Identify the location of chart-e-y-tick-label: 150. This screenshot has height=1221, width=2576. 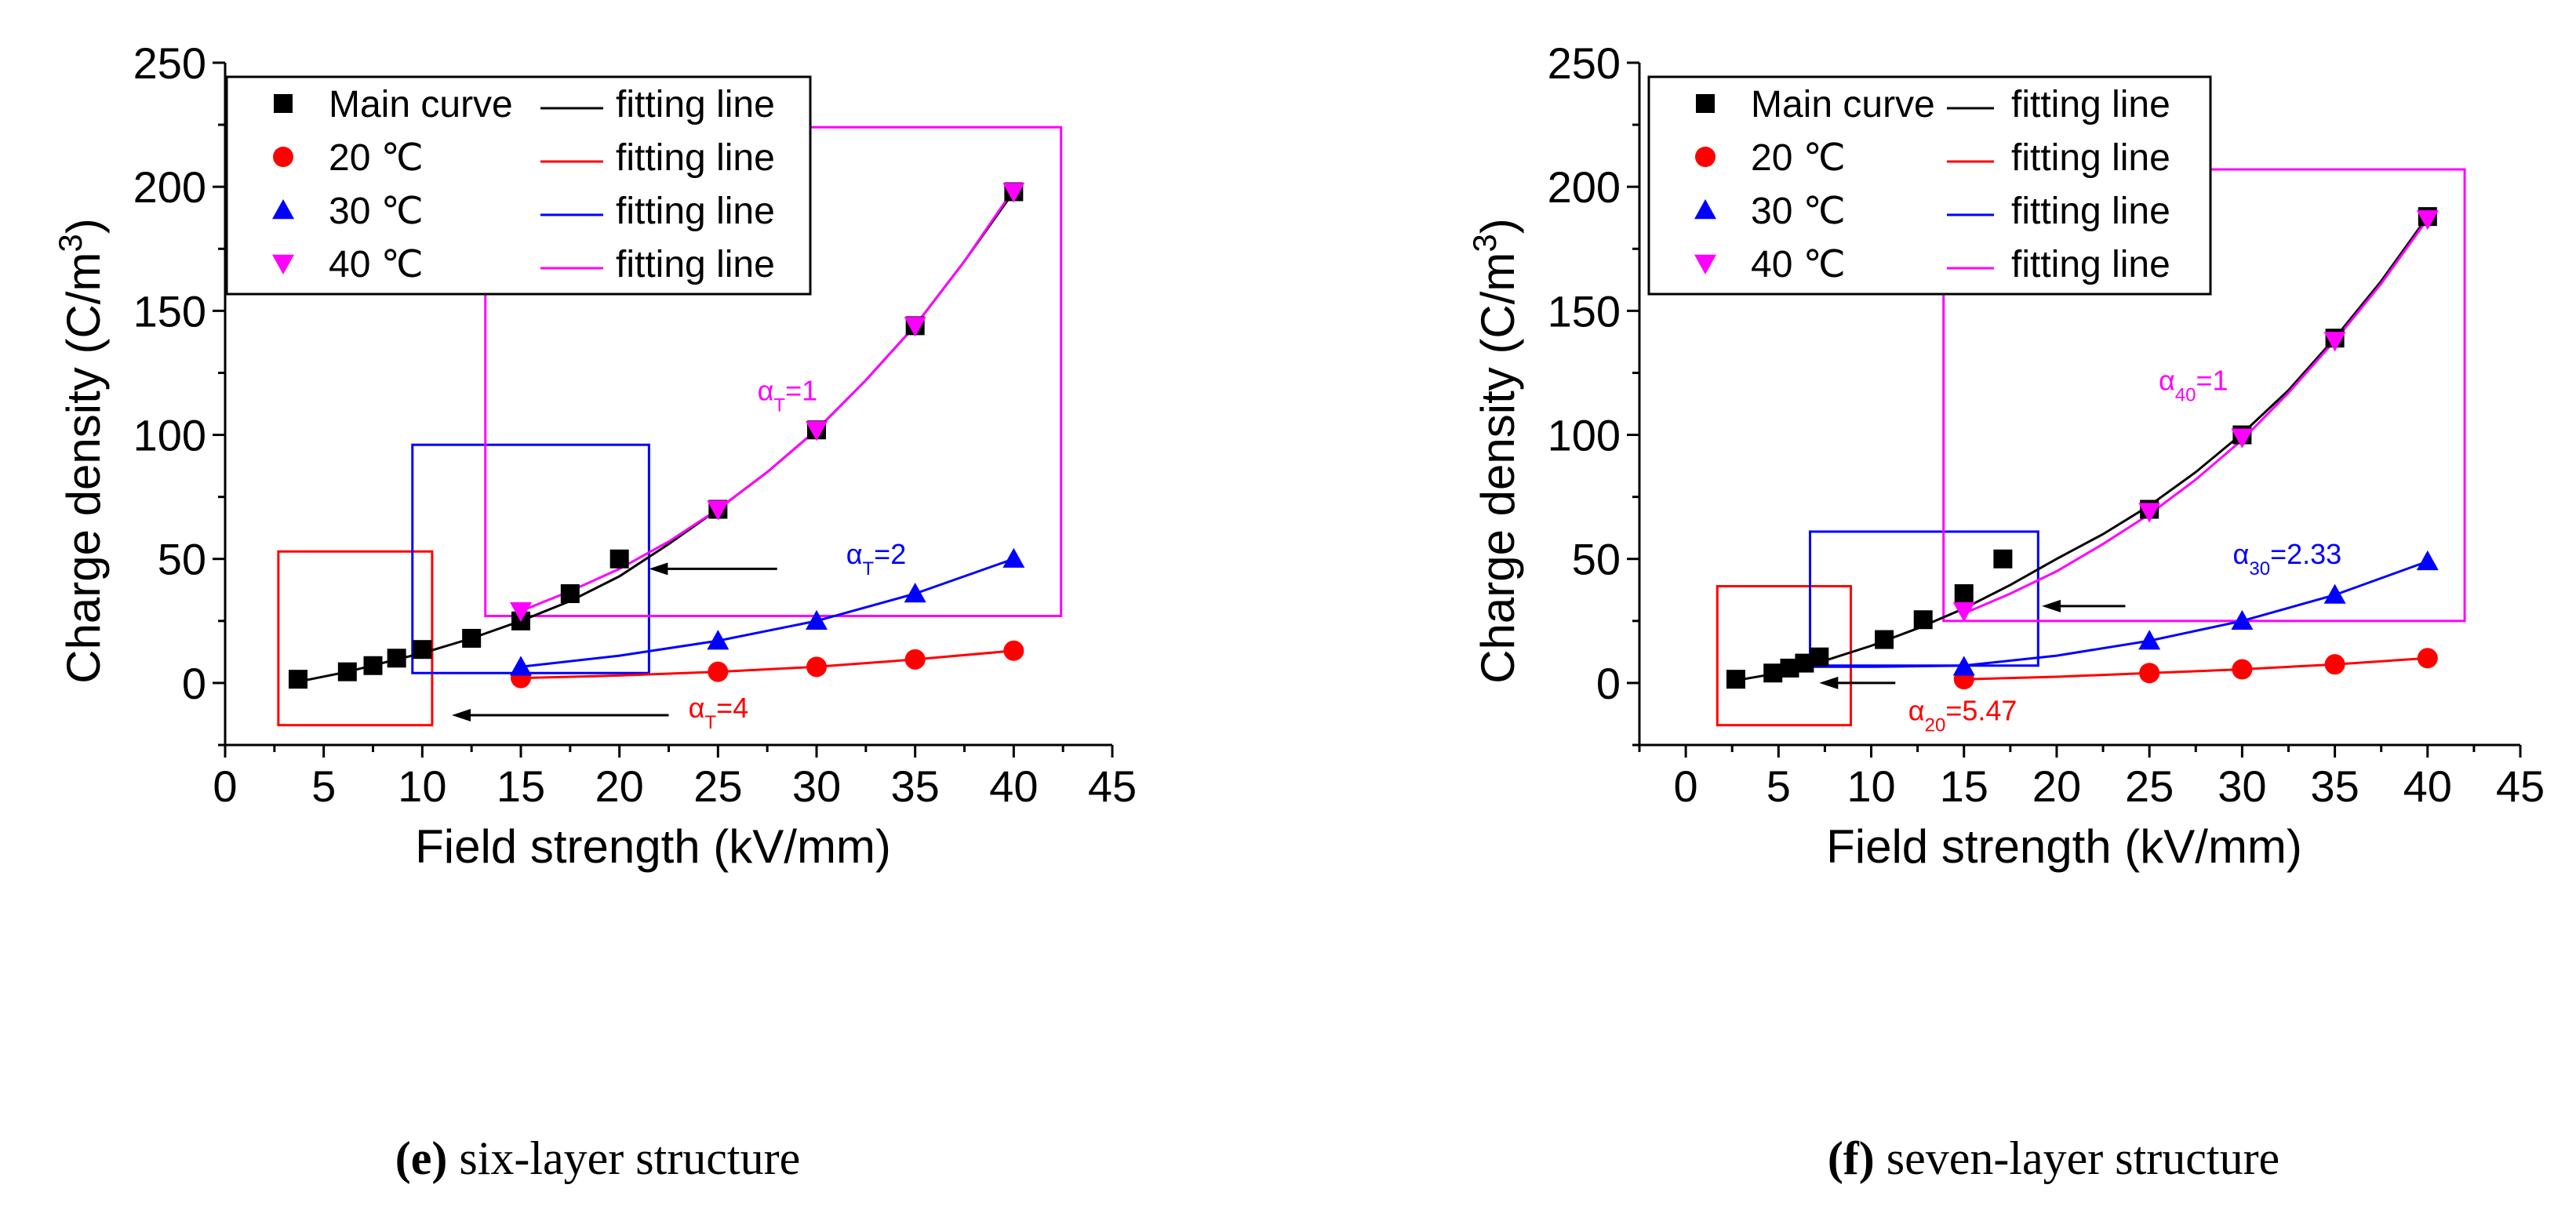
(169, 311).